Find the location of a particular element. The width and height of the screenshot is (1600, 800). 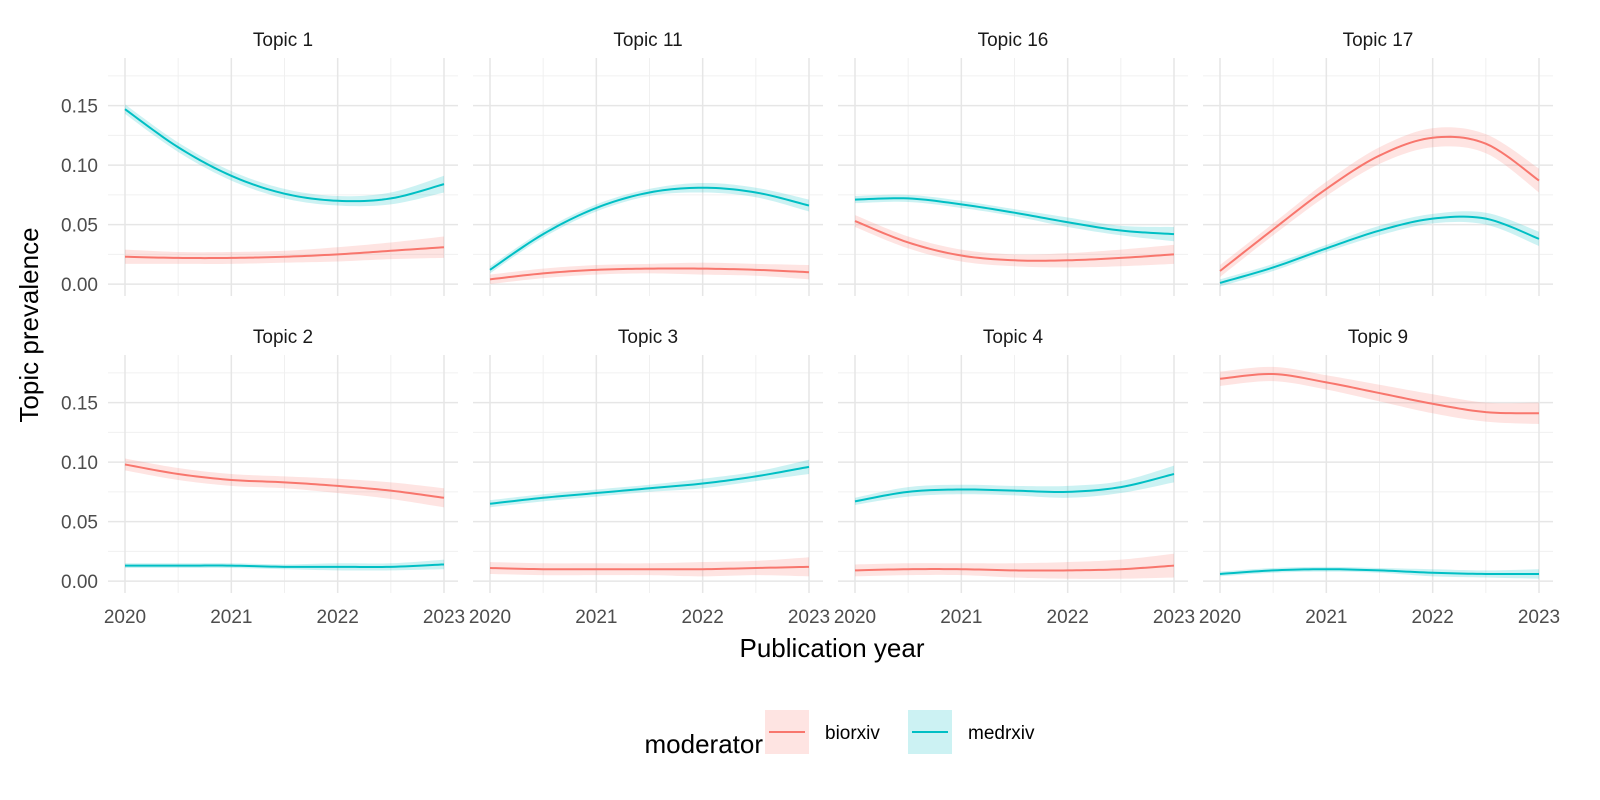

facet-title: Topic 17 is located at coordinates (1378, 40).